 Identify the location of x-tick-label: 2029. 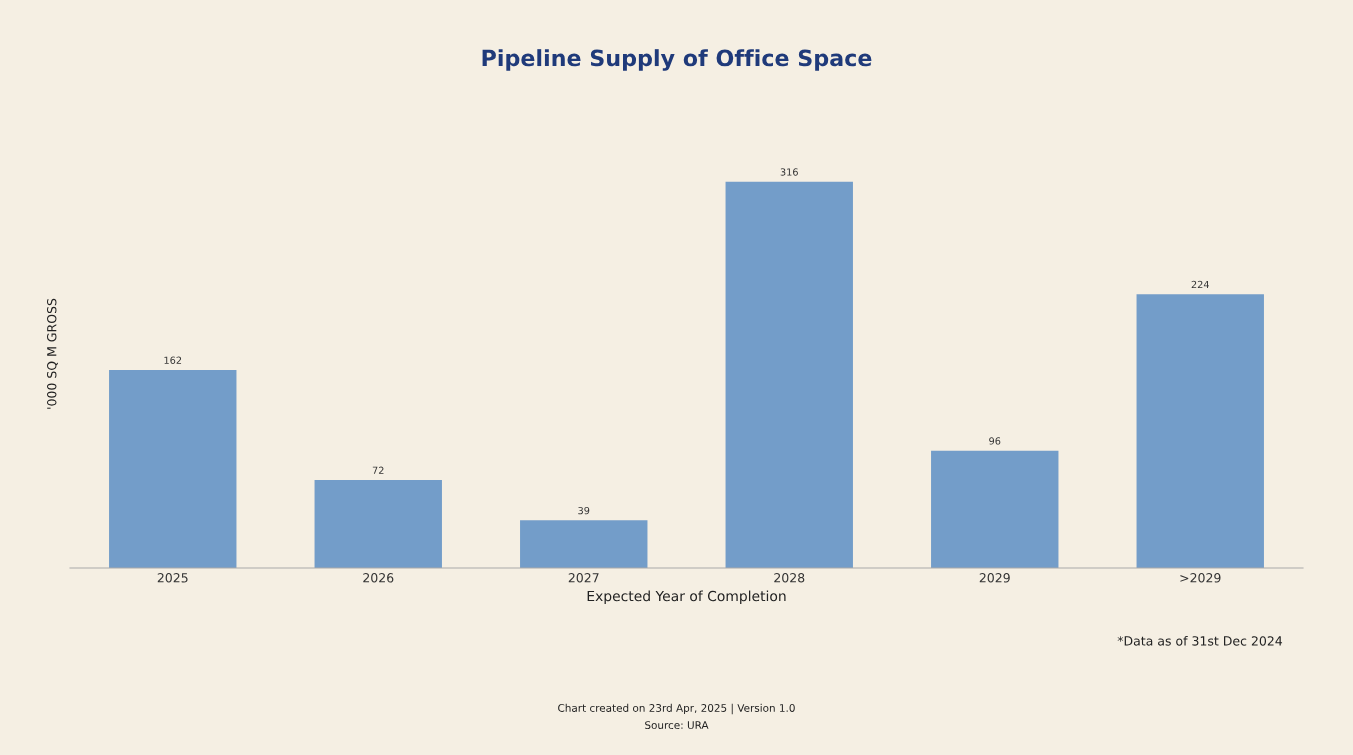
(994, 578).